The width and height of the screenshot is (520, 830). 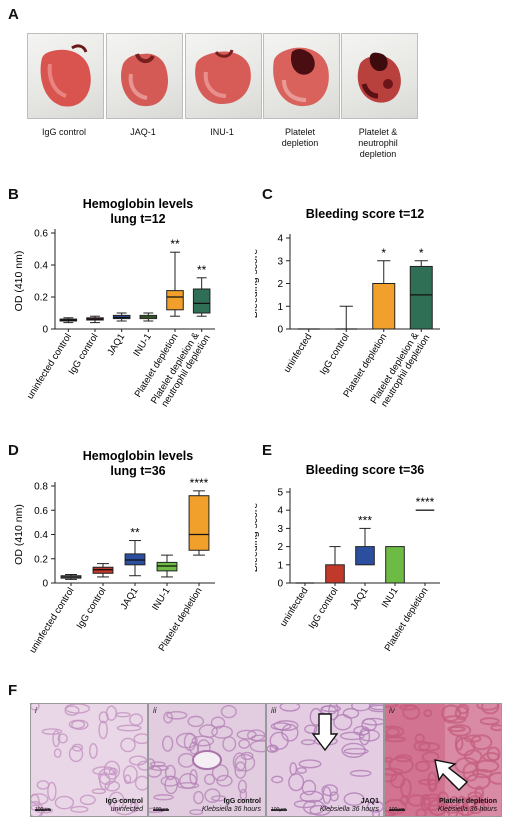 I want to click on lung-photo-platelet, so click(x=301, y=76).